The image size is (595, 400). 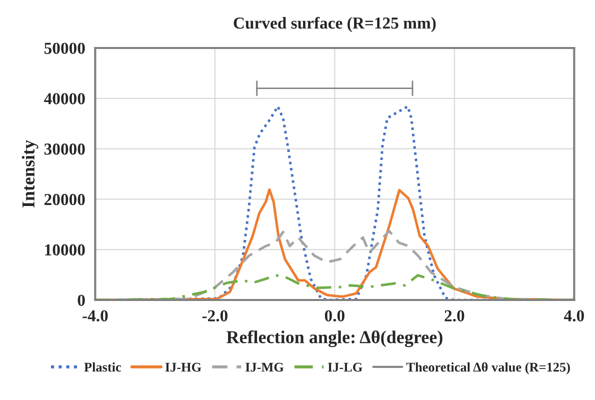 What do you see at coordinates (334, 339) in the screenshot?
I see `x-axis-title: Reflection angle: Δθ(degree)` at bounding box center [334, 339].